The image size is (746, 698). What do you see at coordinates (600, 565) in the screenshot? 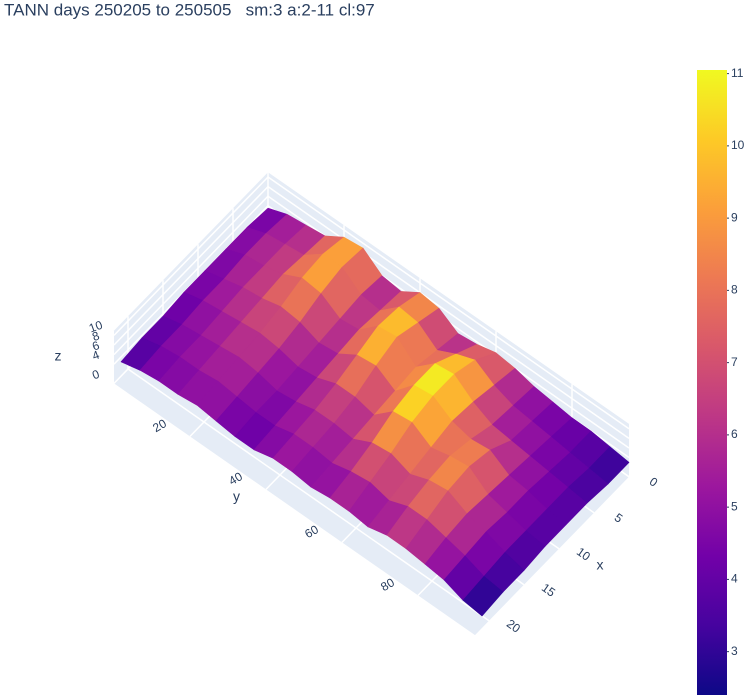
I see `x-axis-title: x` at bounding box center [600, 565].